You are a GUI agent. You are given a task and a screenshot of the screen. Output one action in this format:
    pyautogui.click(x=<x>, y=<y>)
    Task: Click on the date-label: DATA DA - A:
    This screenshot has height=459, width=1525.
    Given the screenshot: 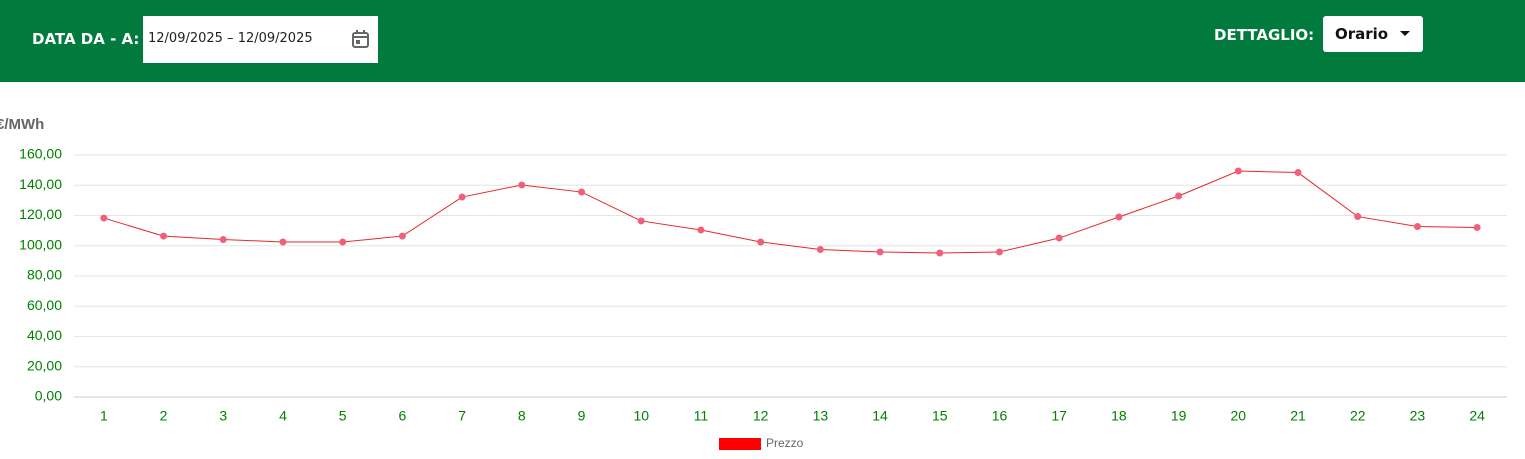 What is the action you would take?
    pyautogui.click(x=86, y=39)
    